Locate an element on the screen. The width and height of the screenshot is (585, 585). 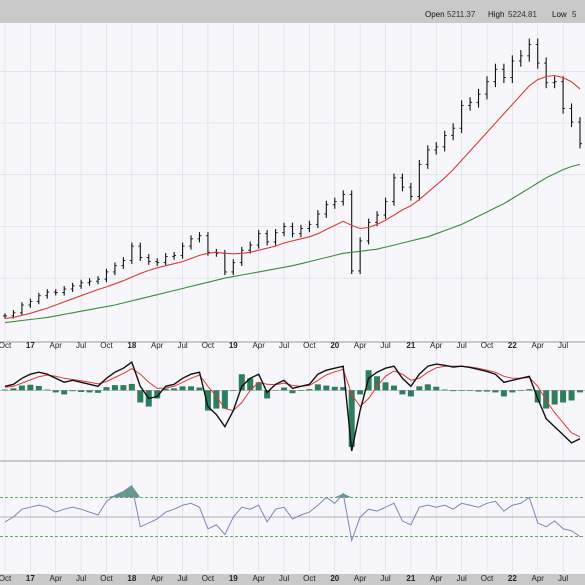
x-tick-label-rsi: 21 is located at coordinates (410, 578).